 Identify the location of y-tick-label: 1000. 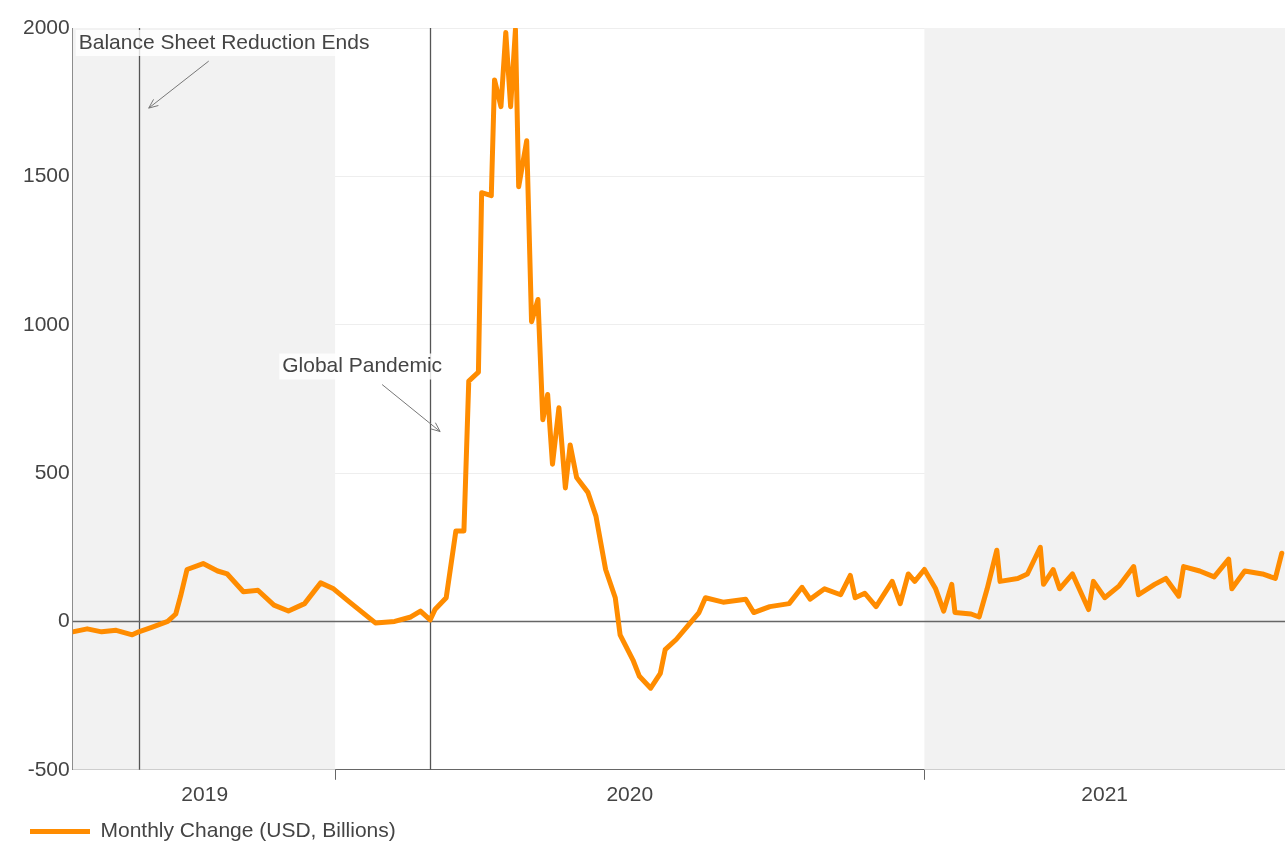
(46, 323).